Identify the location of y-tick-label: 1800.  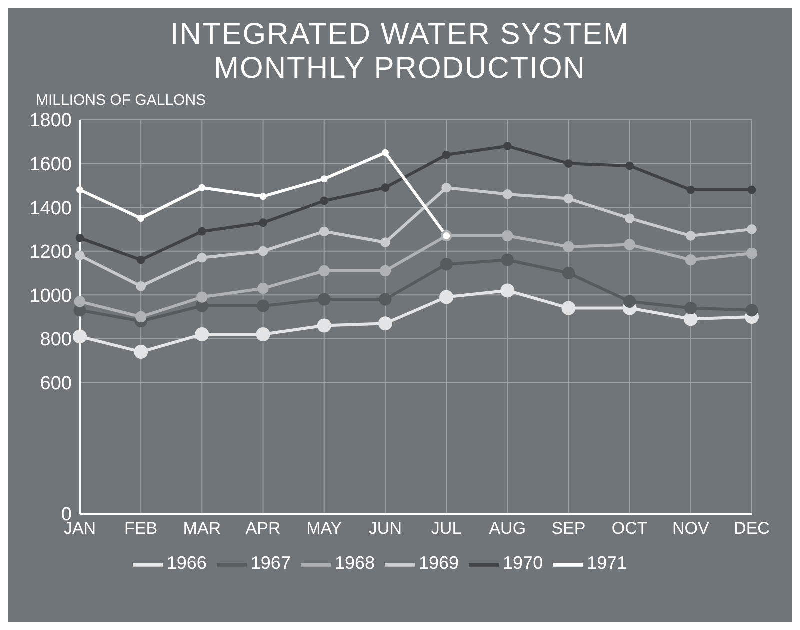
(51, 121).